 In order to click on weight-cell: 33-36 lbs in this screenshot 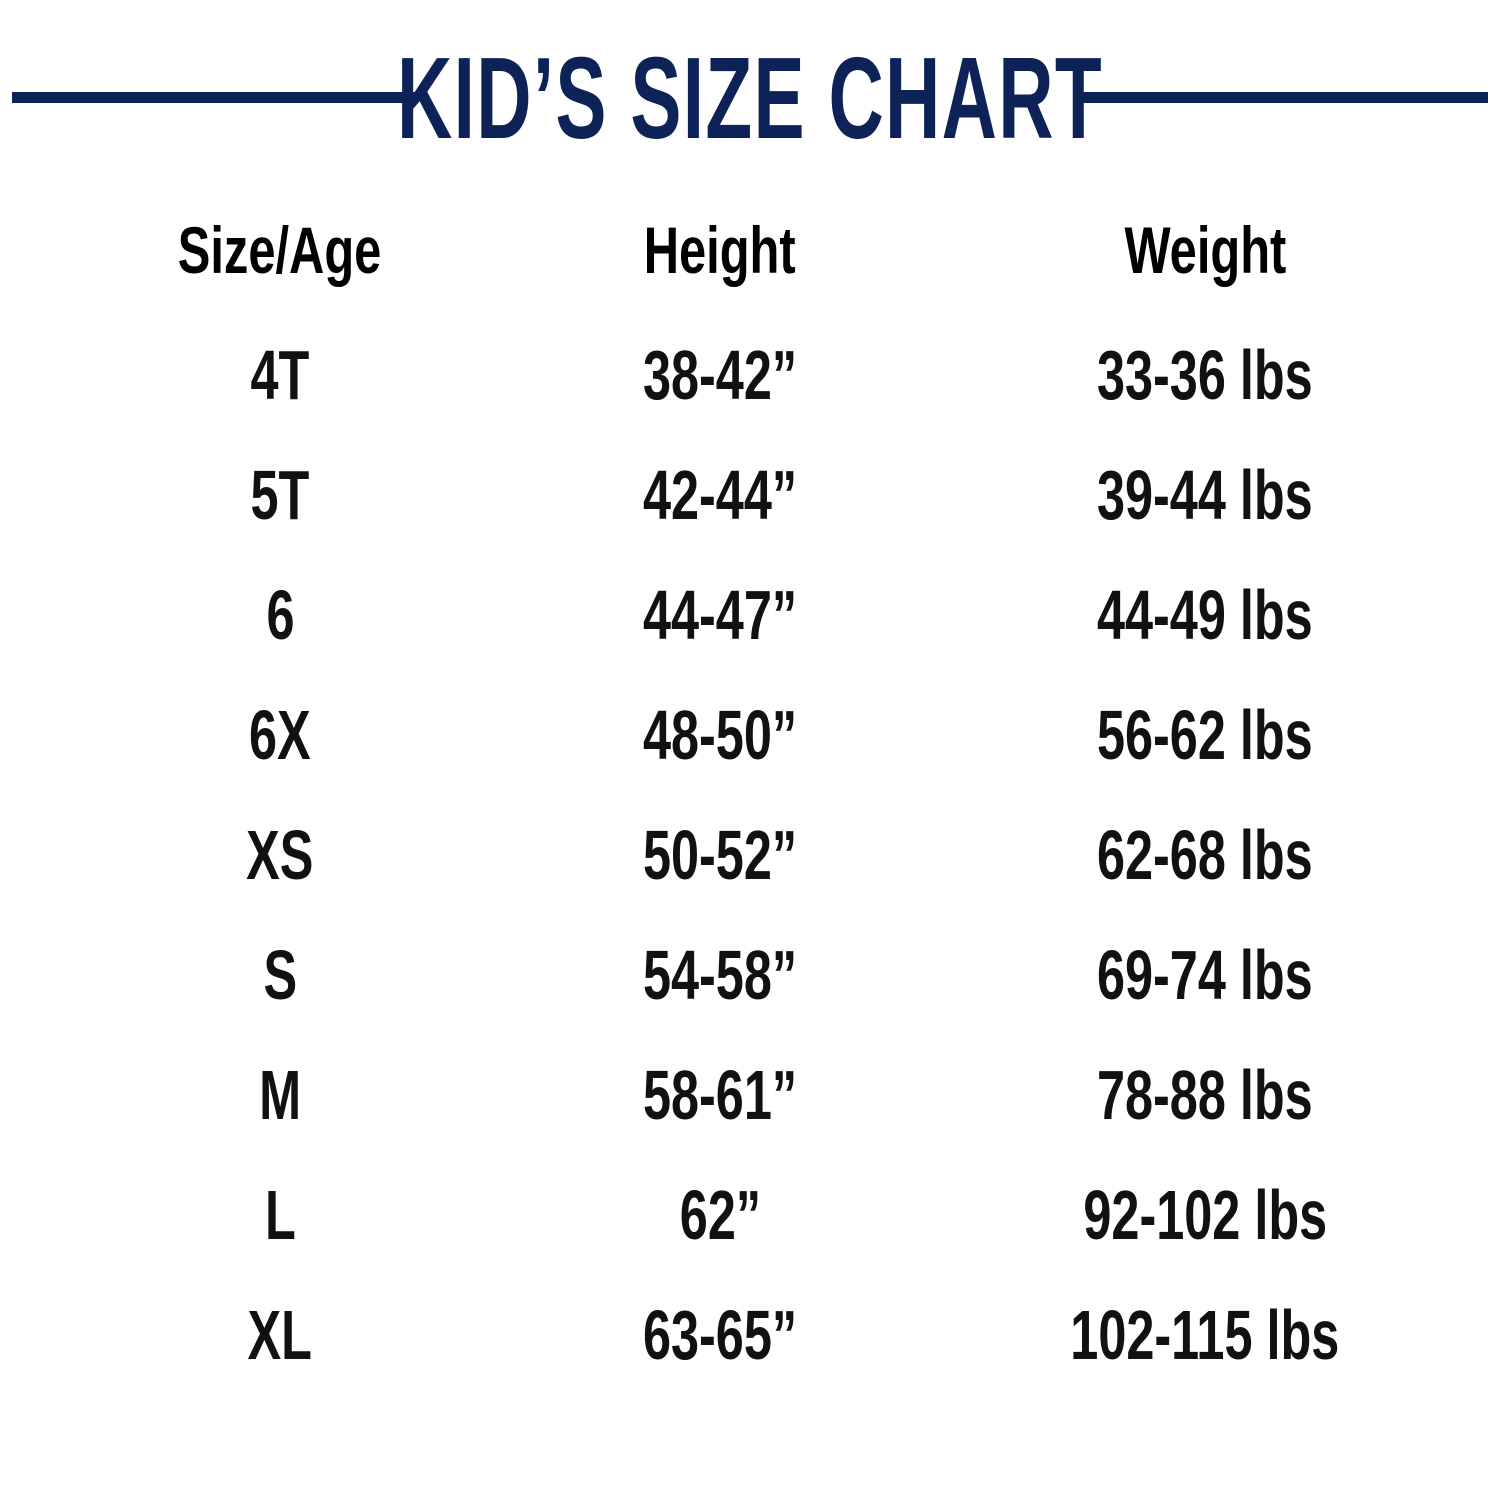, I will do `click(1205, 375)`.